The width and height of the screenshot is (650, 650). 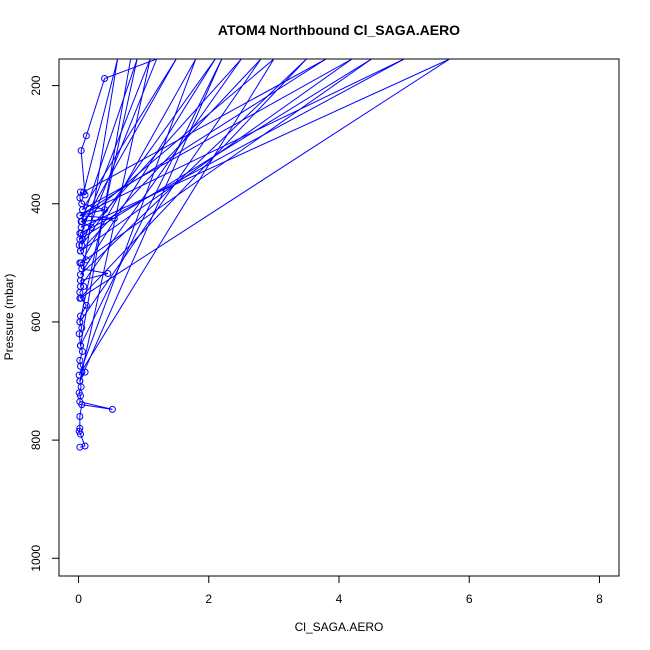 I want to click on y-axis-label: Pressure (mbar), so click(x=9, y=317).